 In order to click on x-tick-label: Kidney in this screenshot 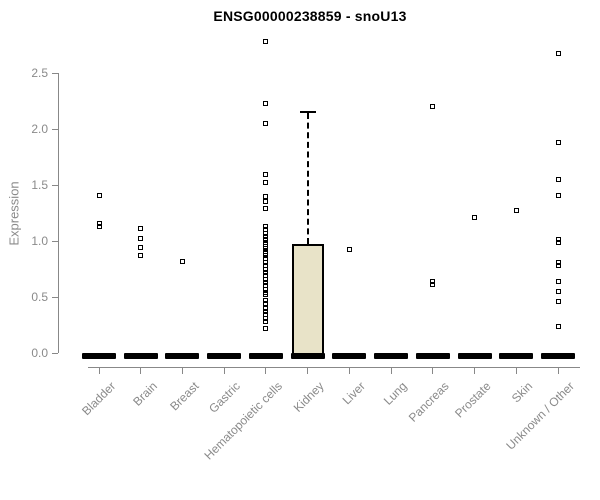, I will do `click(308, 397)`.